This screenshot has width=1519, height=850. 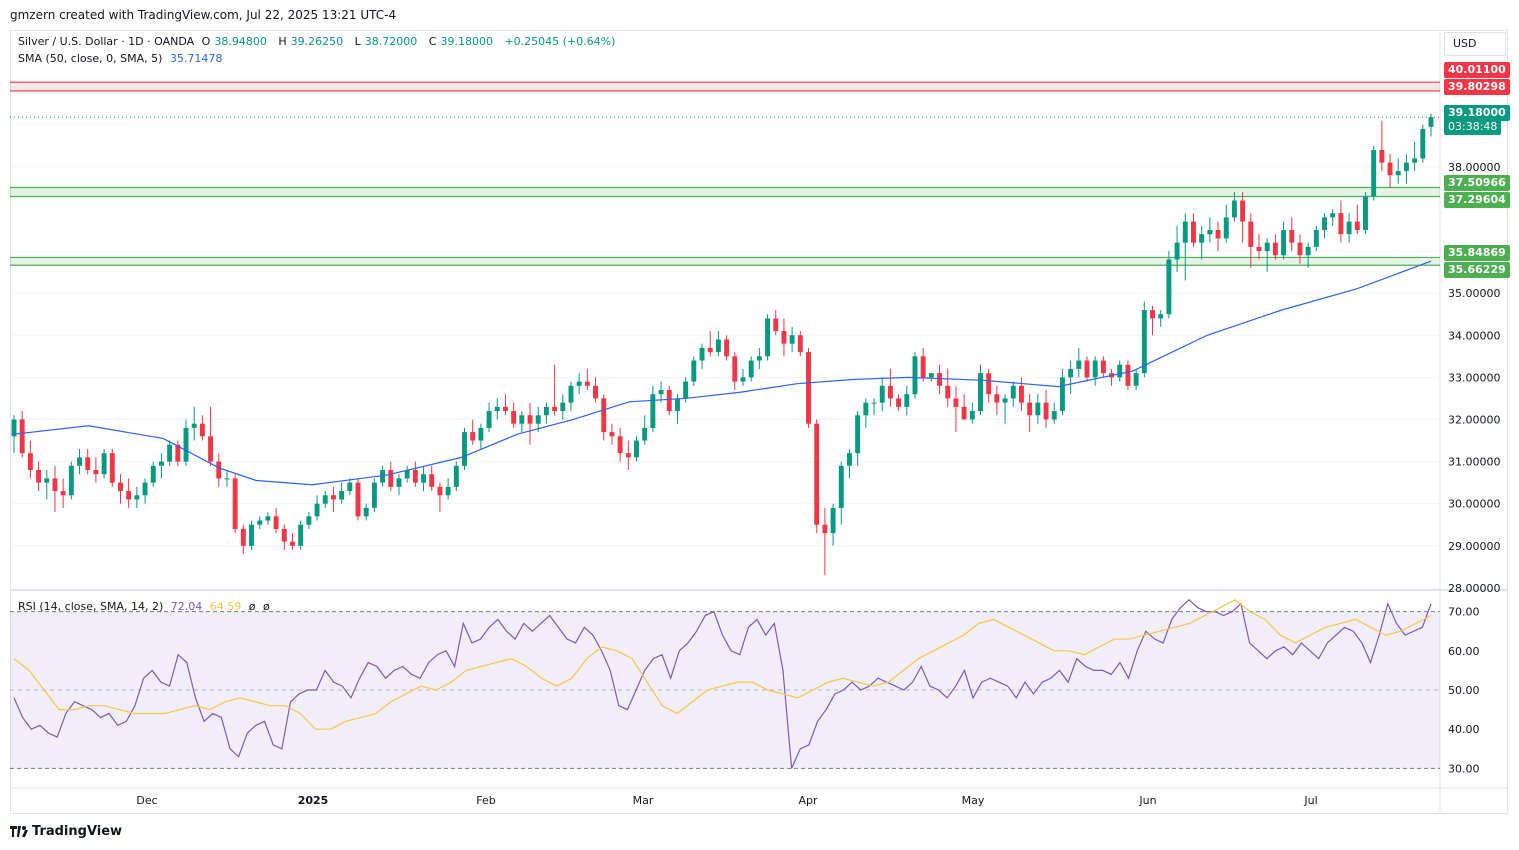 I want to click on red-zone-bottom-label: 39.80298, so click(x=1477, y=87).